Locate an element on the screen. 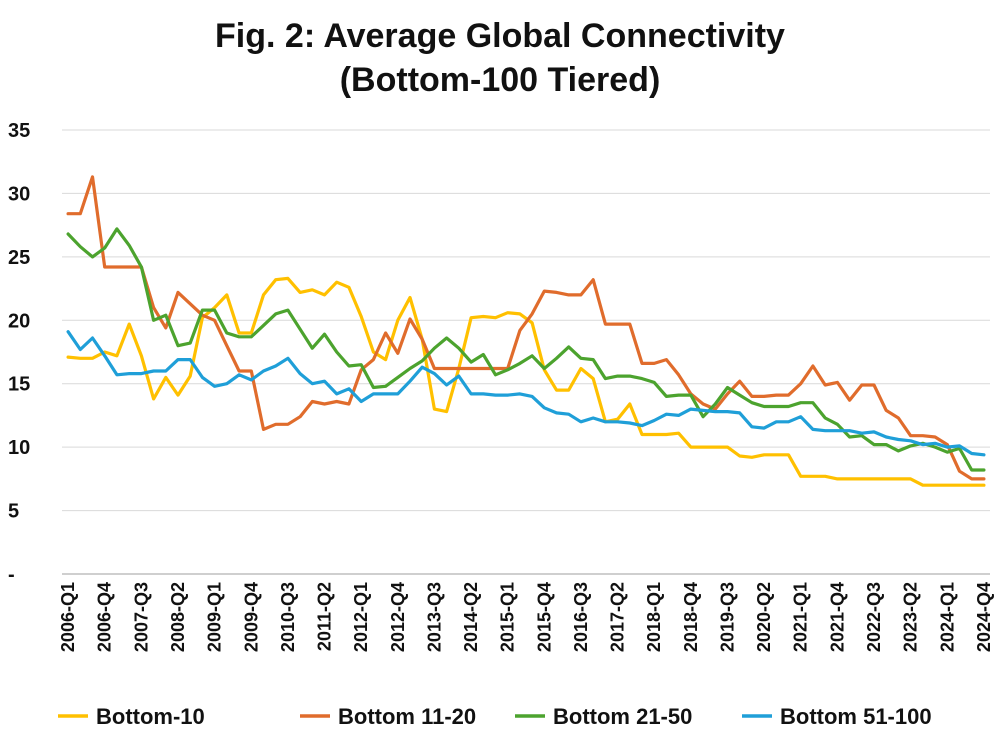 The height and width of the screenshot is (750, 1000). x-tick-label: 2006-Q1 is located at coordinates (68, 617).